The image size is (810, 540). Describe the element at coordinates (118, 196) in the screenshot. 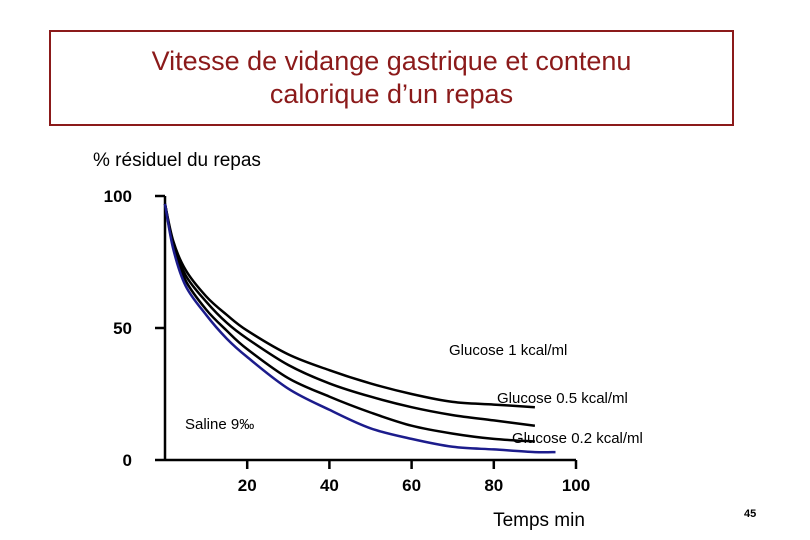

I see `y-tick-label: 100` at that location.